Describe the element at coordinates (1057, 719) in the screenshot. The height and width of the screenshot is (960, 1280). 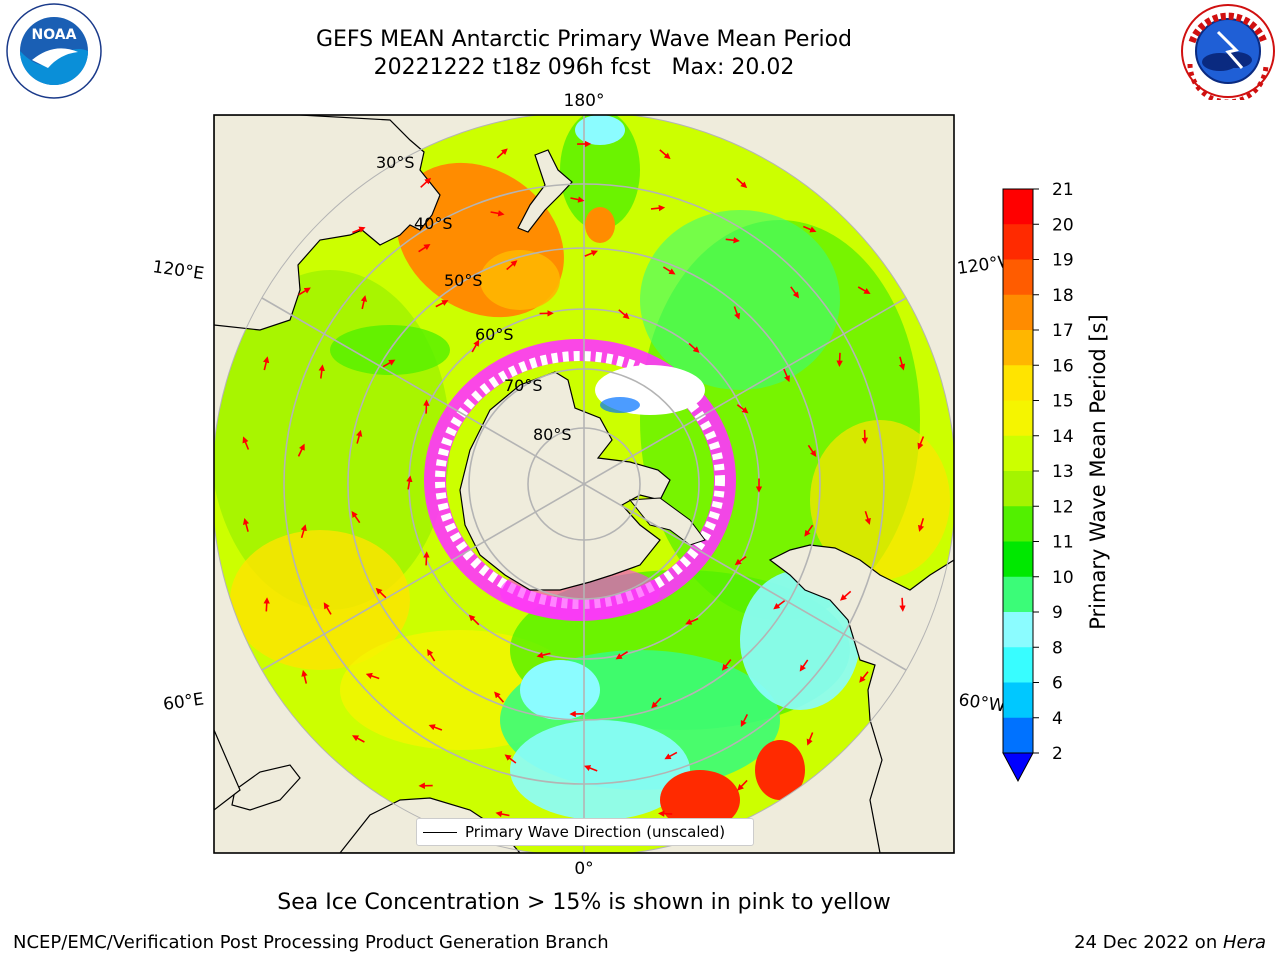
I see `colorbar-tick-label: 4` at that location.